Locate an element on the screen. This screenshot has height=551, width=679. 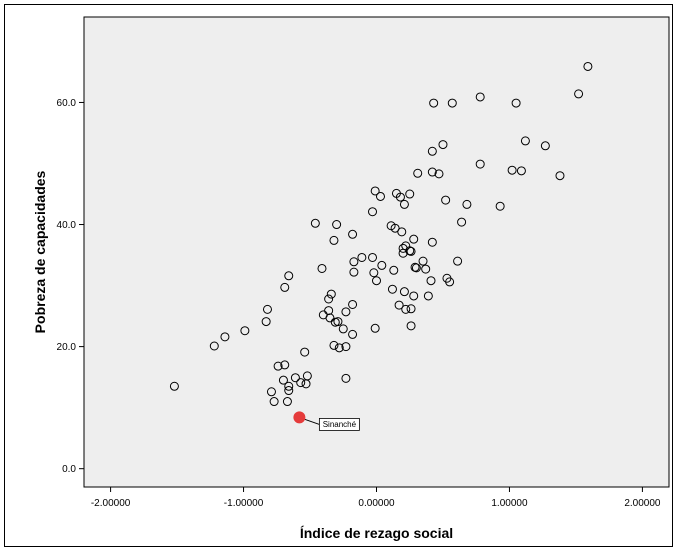
highlighted-point is located at coordinates (299, 417).